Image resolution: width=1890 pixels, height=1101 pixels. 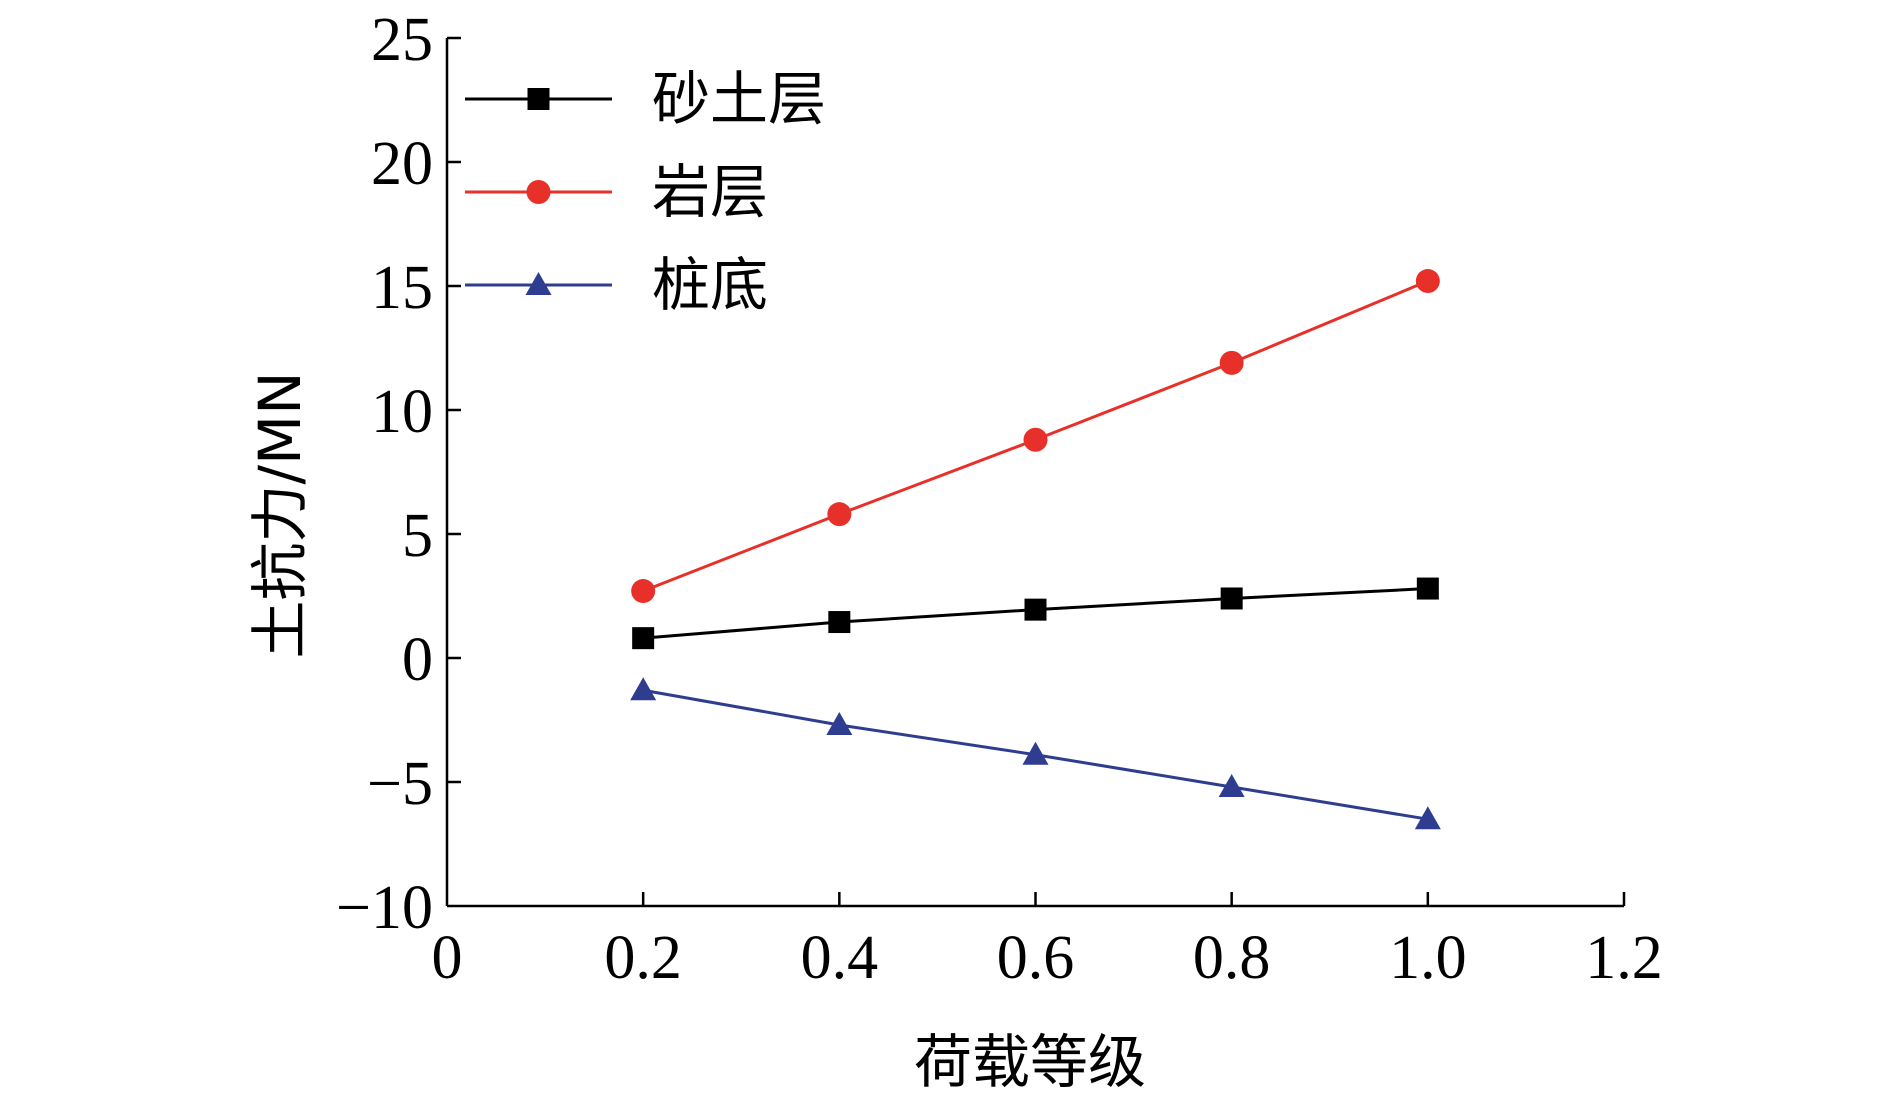 I want to click on legend-entry: 桩底, so click(x=616, y=285).